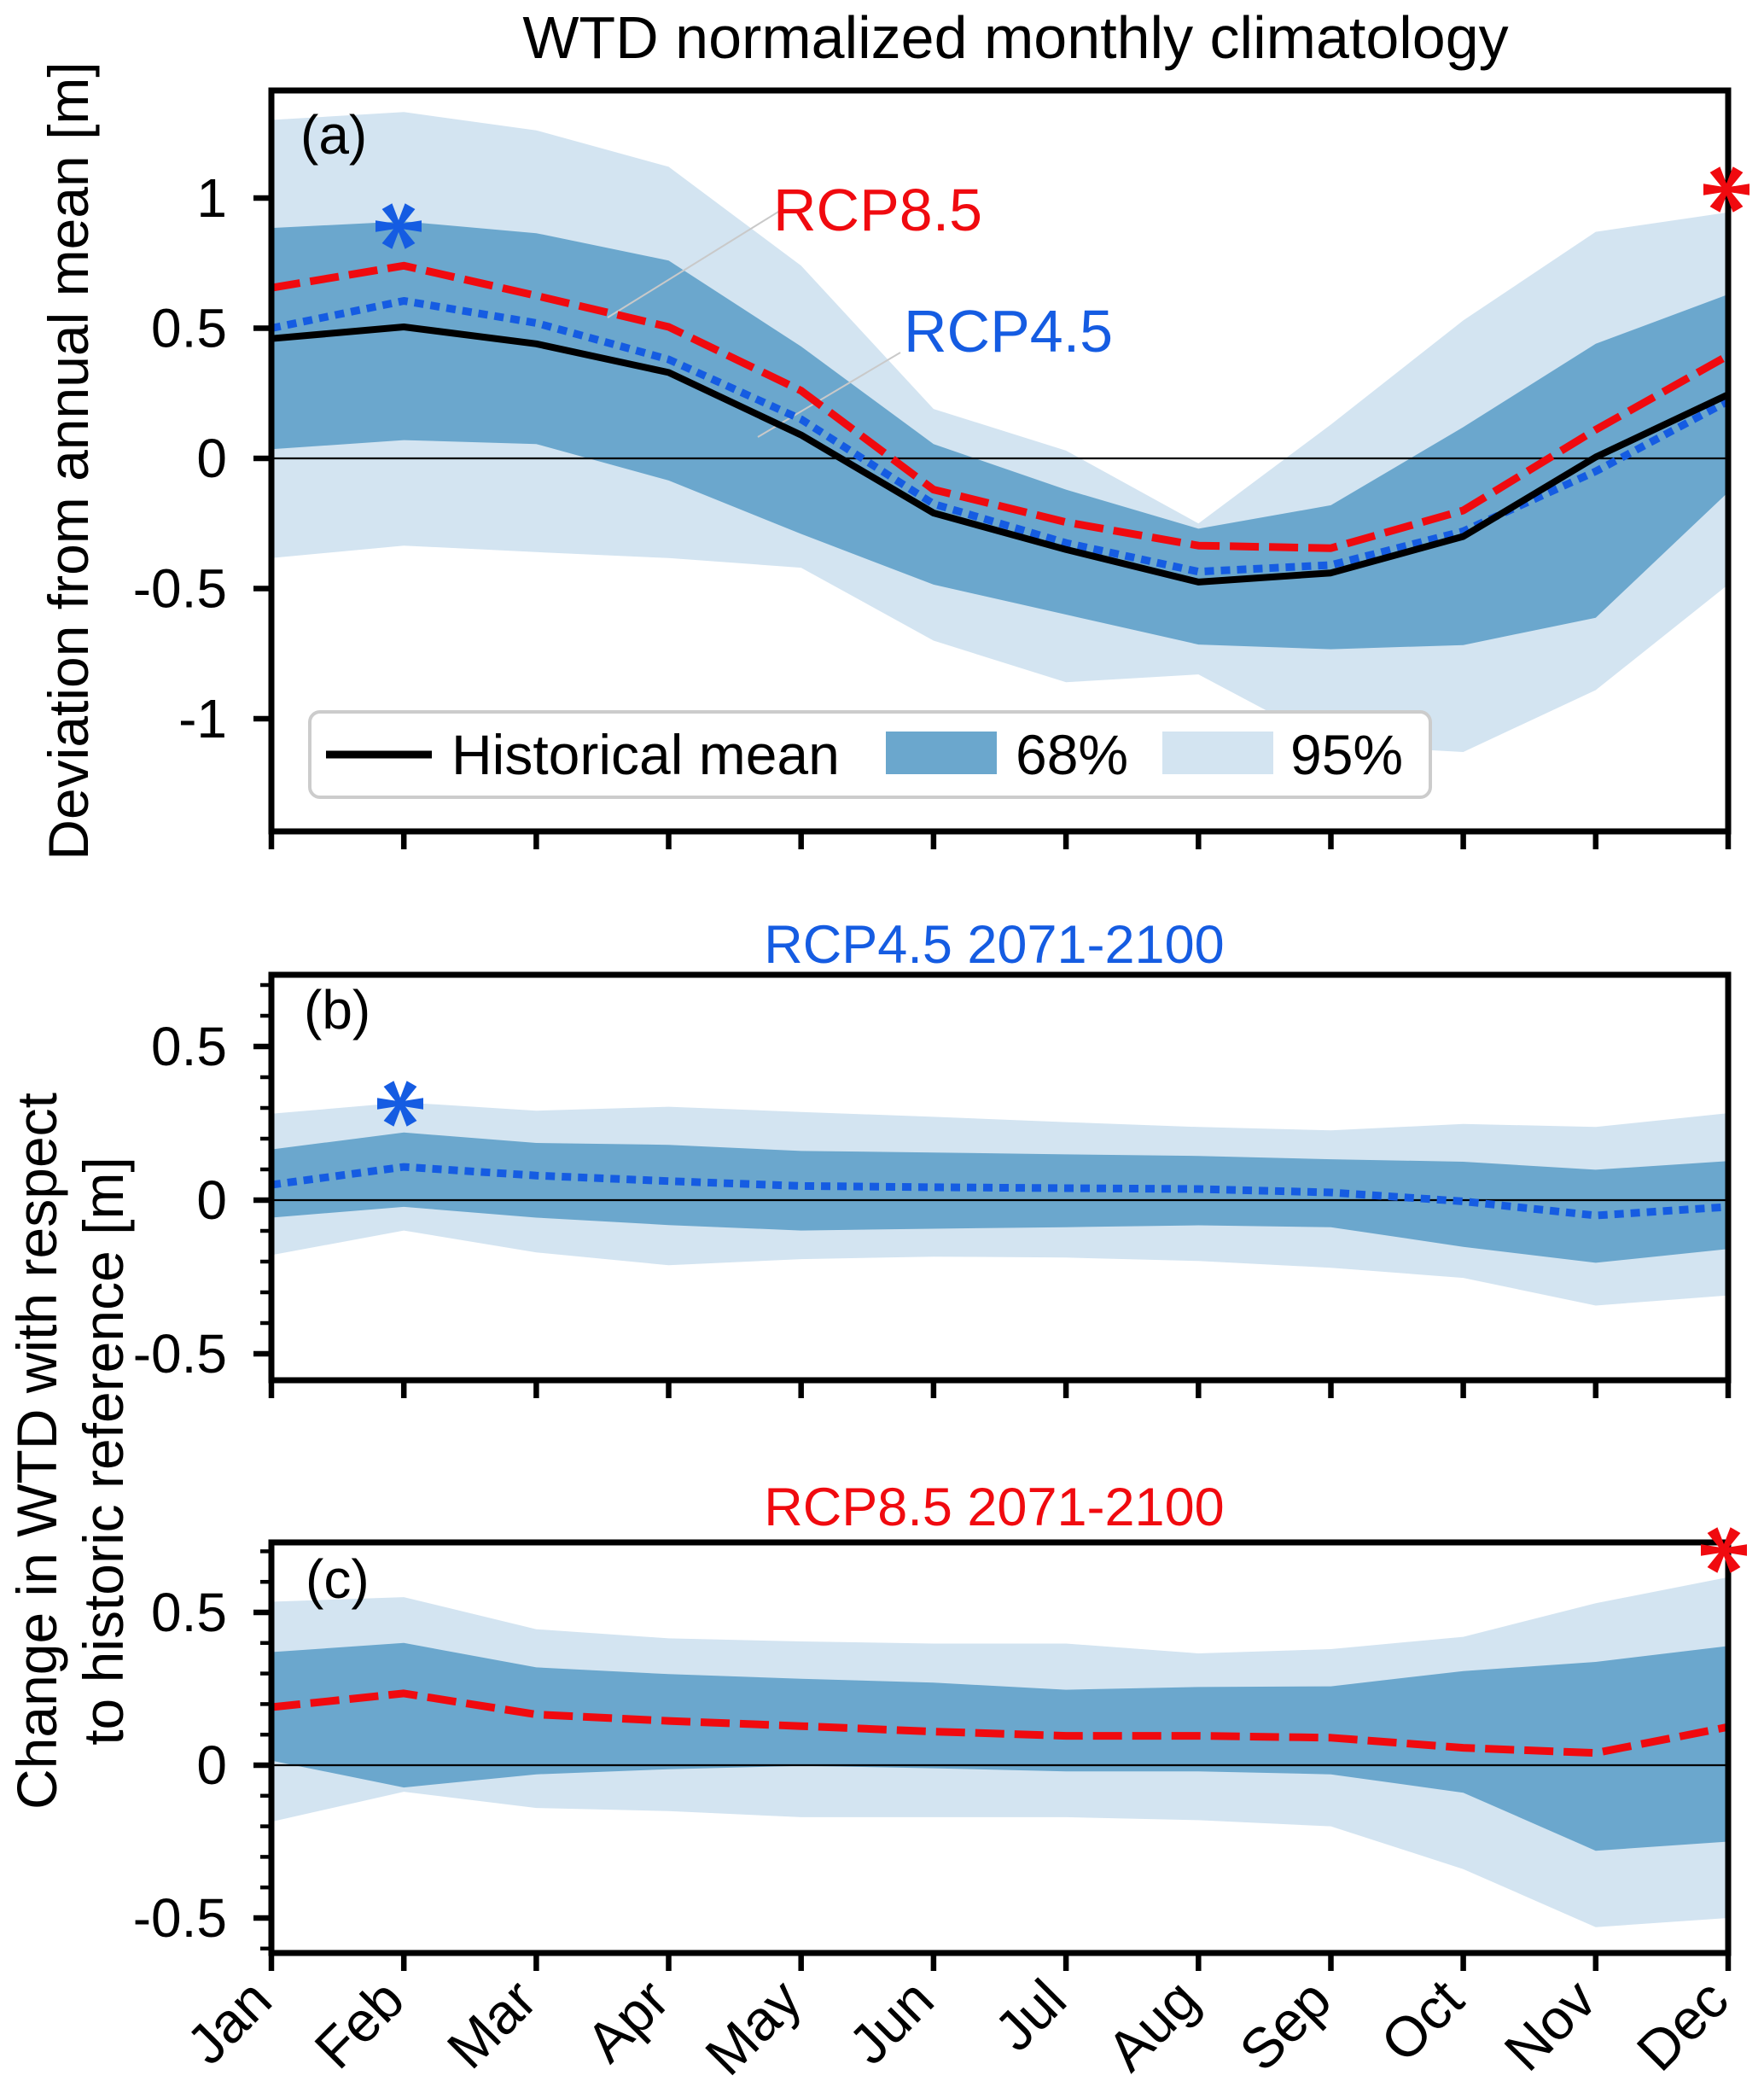  I want to click on svg-text: RCP8.5 2071-2100, so click(994, 1507).